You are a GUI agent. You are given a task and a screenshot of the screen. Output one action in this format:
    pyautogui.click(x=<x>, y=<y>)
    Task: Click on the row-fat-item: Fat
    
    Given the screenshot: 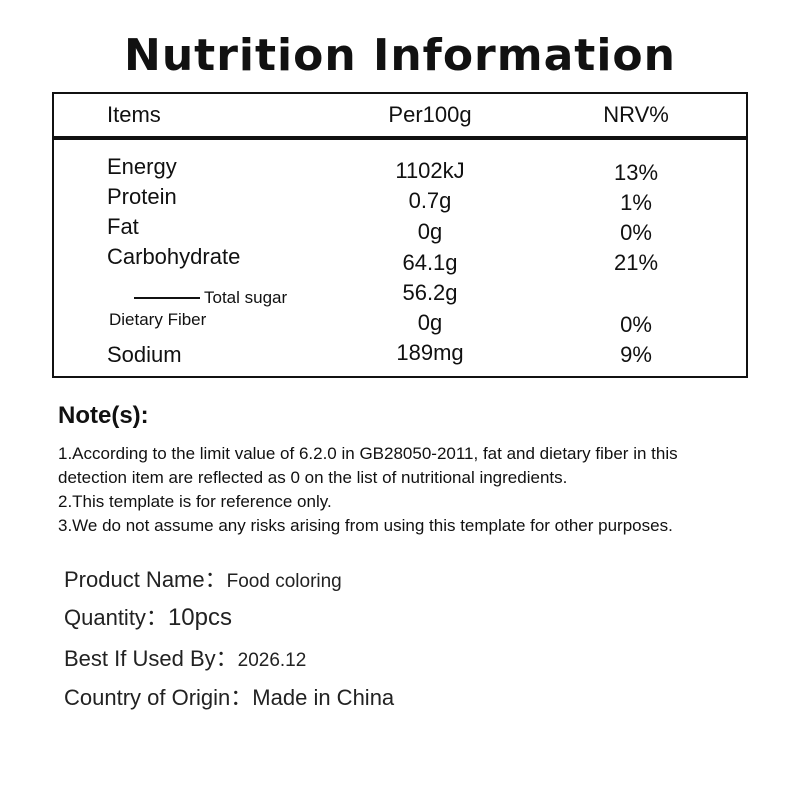 What is the action you would take?
    pyautogui.click(x=123, y=226)
    